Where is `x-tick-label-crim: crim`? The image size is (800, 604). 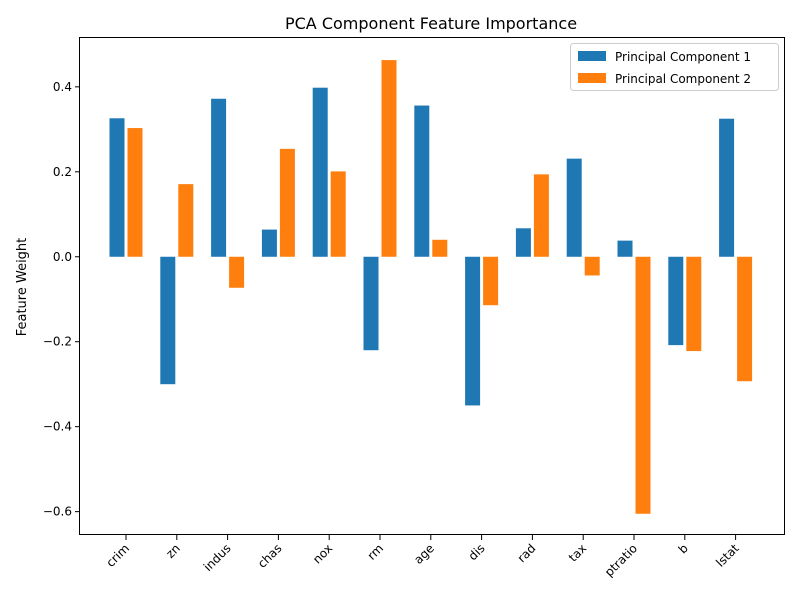 x-tick-label-crim: crim is located at coordinates (117, 555).